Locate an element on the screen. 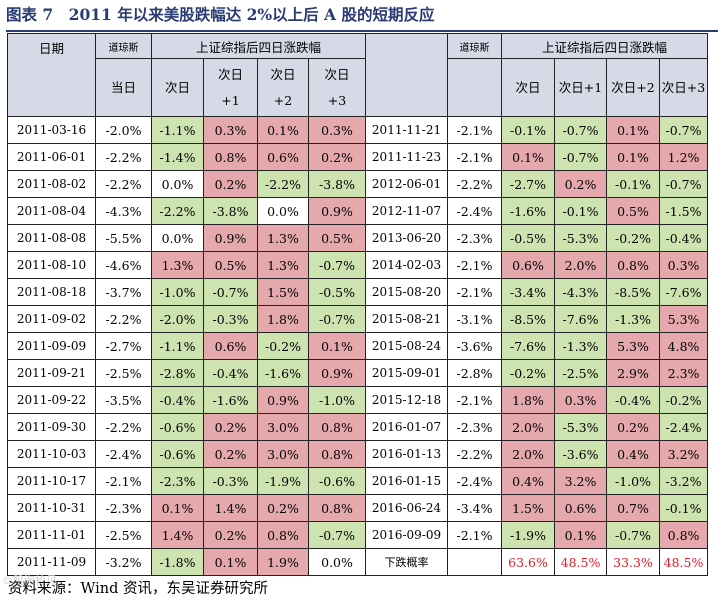  date-cell: 2011-11-09 is located at coordinates (51, 562).